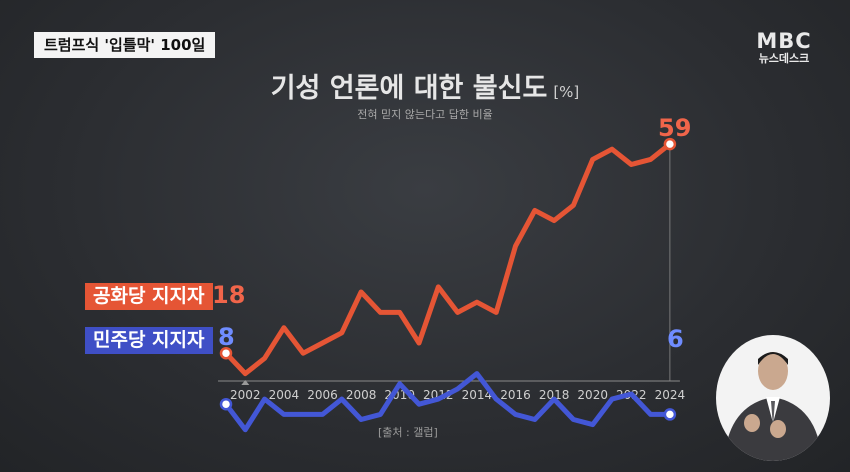 The height and width of the screenshot is (472, 850). What do you see at coordinates (675, 339) in the screenshot?
I see `democrat-end-value: 6` at bounding box center [675, 339].